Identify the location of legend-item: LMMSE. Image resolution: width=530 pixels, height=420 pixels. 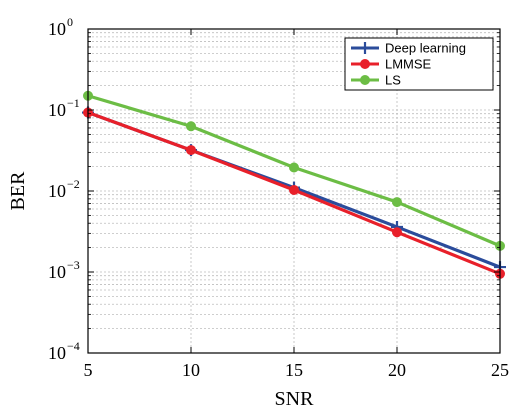
(391, 64).